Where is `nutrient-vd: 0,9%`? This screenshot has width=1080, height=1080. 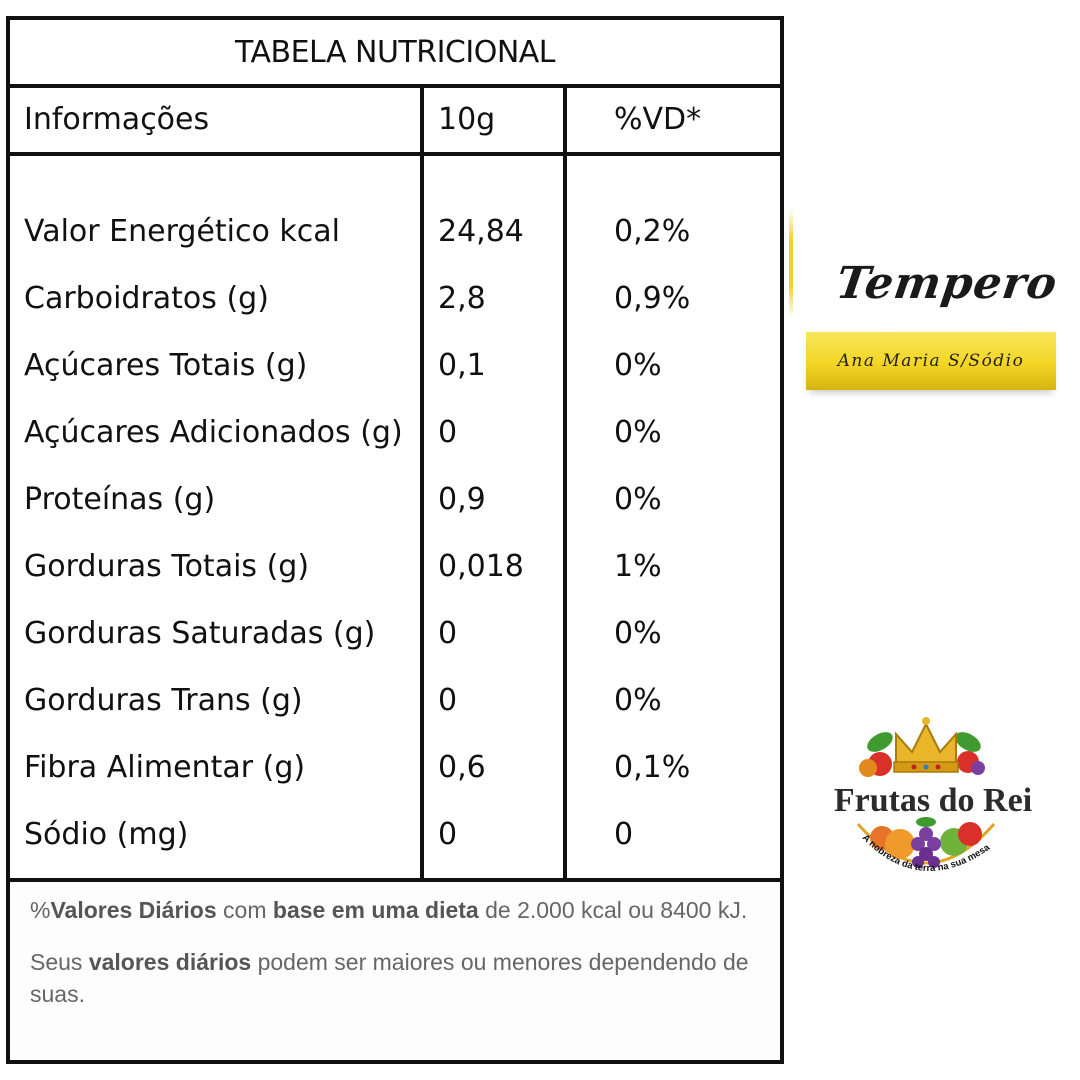 nutrient-vd: 0,9% is located at coordinates (652, 298).